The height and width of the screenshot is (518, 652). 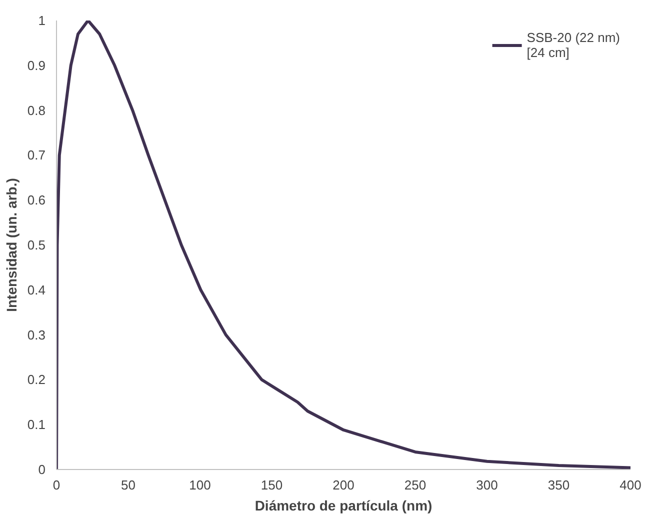 I want to click on x-axis-title: Diámetro de partícula (nm), so click(x=343, y=506).